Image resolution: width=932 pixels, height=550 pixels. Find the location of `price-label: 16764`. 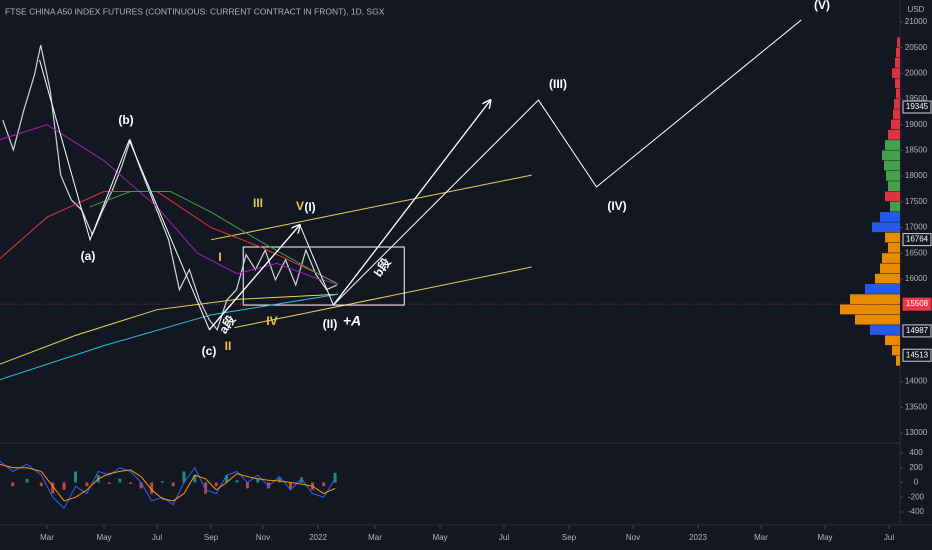

price-label: 16764 is located at coordinates (917, 240).